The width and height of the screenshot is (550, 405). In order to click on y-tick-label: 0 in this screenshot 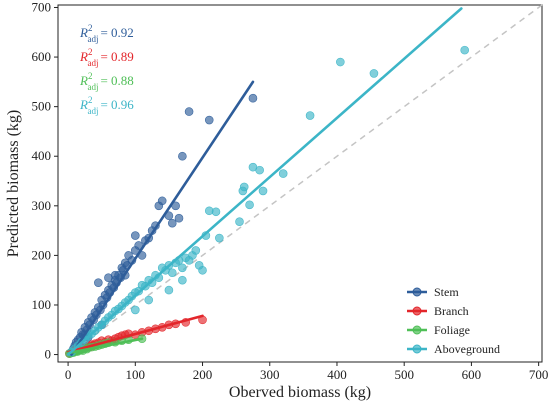, I will do `click(48, 354)`.